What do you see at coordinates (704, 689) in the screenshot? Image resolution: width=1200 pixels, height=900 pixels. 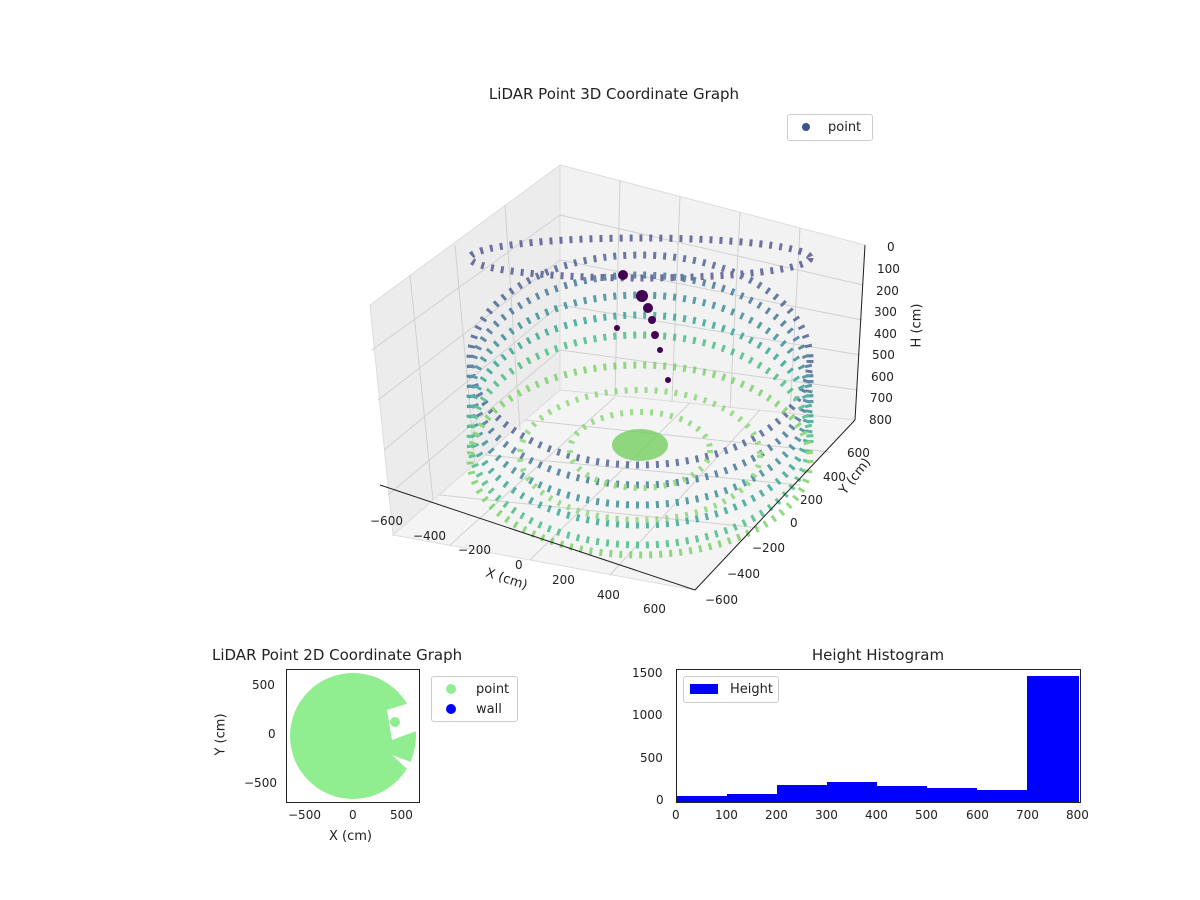 I see `legend-patch-height` at bounding box center [704, 689].